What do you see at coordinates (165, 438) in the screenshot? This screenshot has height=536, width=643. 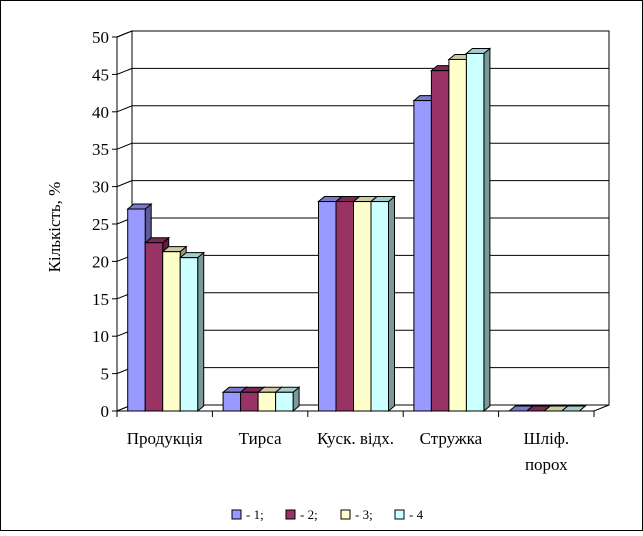 I see `x-category-label: Продукція` at bounding box center [165, 438].